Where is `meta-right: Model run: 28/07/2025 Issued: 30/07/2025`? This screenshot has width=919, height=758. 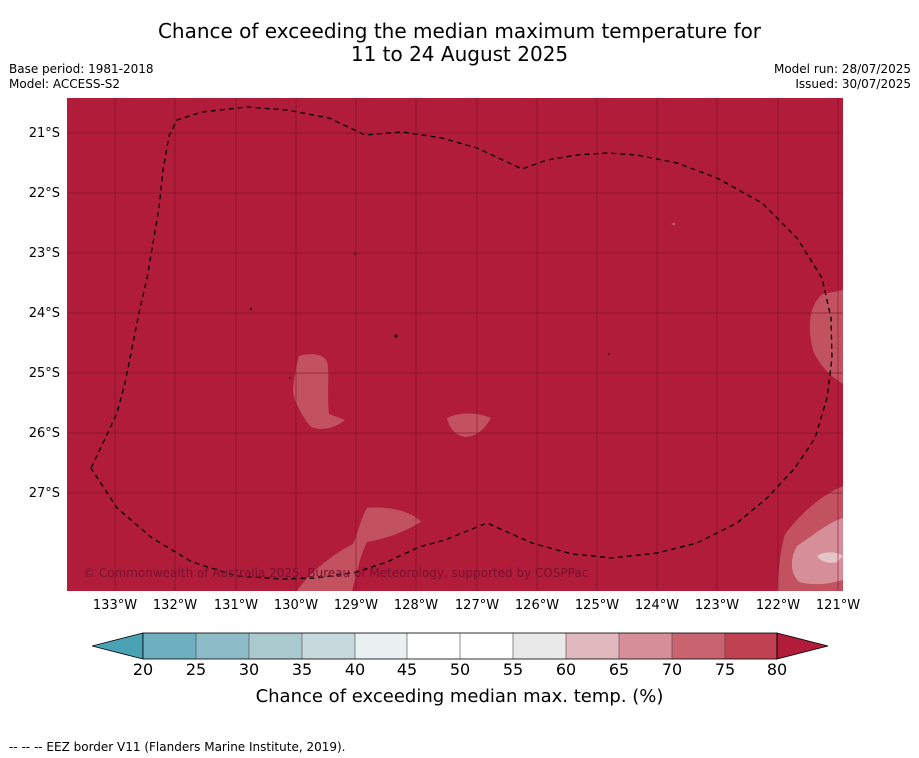 meta-right: Model run: 28/07/2025 Issued: 30/07/2025 is located at coordinates (842, 77).